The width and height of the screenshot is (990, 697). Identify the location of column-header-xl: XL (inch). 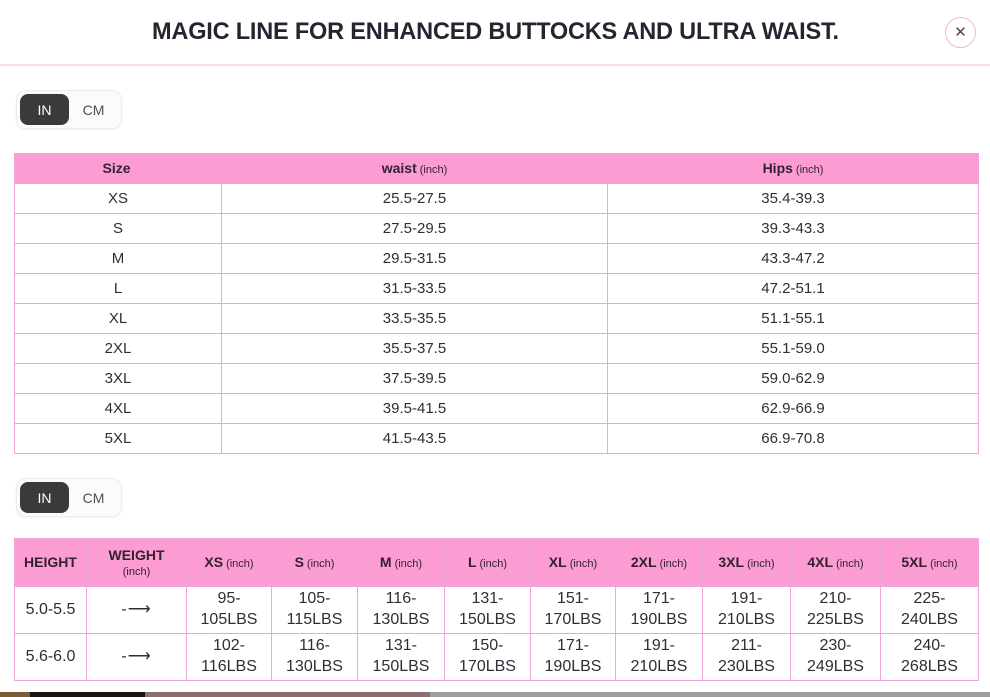
(573, 562).